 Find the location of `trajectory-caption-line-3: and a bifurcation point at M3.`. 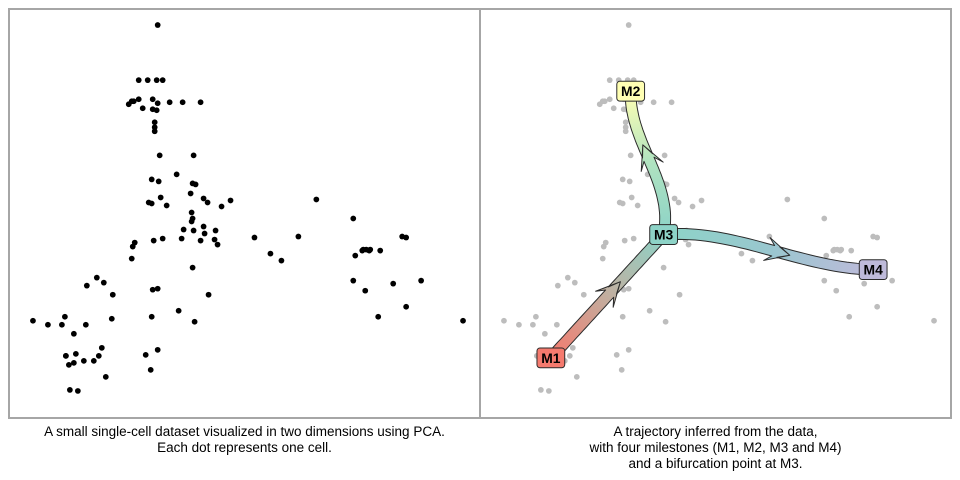

trajectory-caption-line-3: and a bifurcation point at M3. is located at coordinates (715, 463).